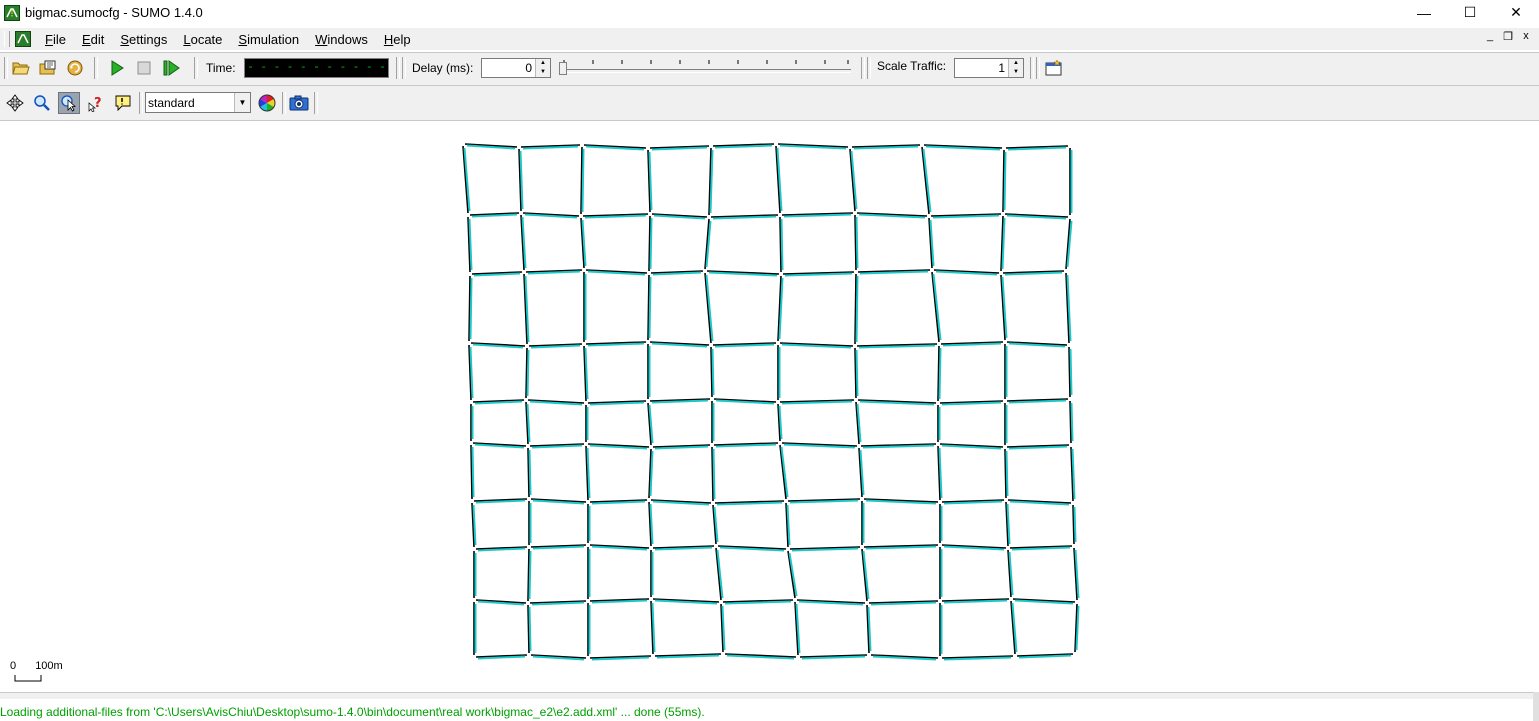 This screenshot has width=1539, height=721. I want to click on locate-button, so click(69, 103).